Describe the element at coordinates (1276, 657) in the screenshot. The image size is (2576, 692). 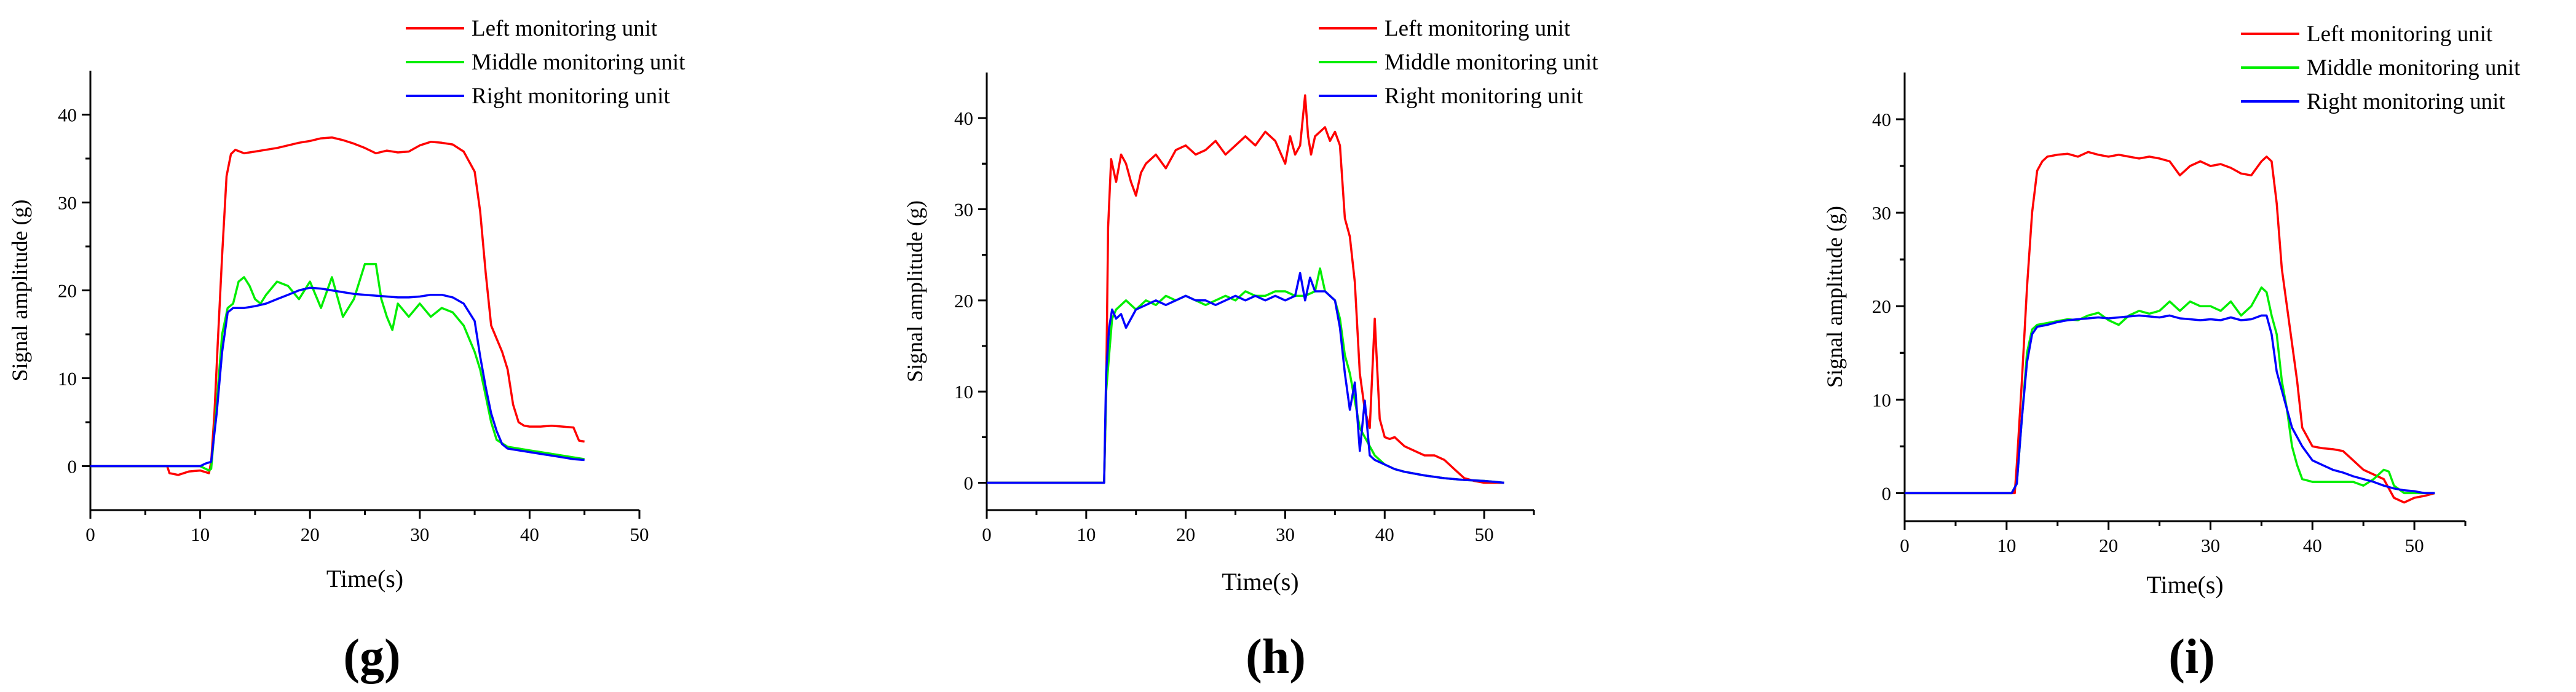
I see `panel-label: (h)` at that location.